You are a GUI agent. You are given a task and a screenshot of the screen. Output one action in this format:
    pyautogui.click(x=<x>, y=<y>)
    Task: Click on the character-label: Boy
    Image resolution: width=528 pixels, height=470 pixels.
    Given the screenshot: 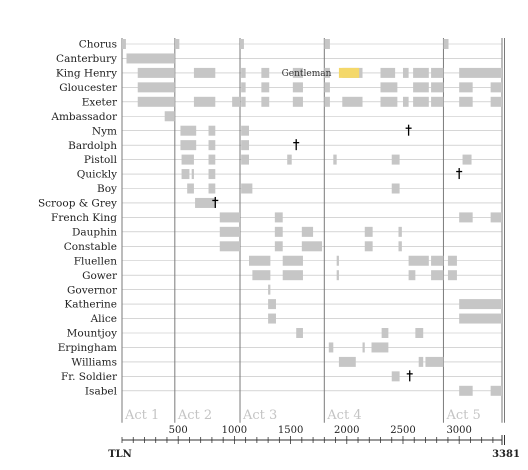 What is the action you would take?
    pyautogui.click(x=107, y=189)
    